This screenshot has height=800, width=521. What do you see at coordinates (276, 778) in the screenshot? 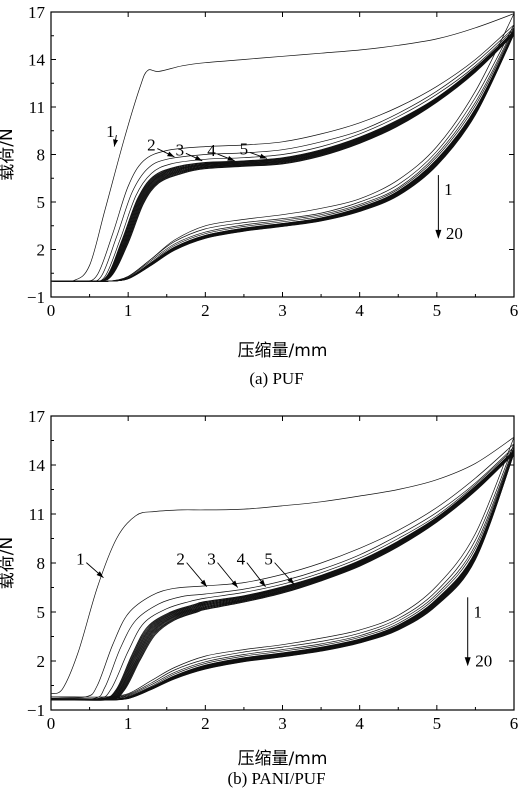
I see `panel-caption: (b) PANI/PUF` at bounding box center [276, 778].